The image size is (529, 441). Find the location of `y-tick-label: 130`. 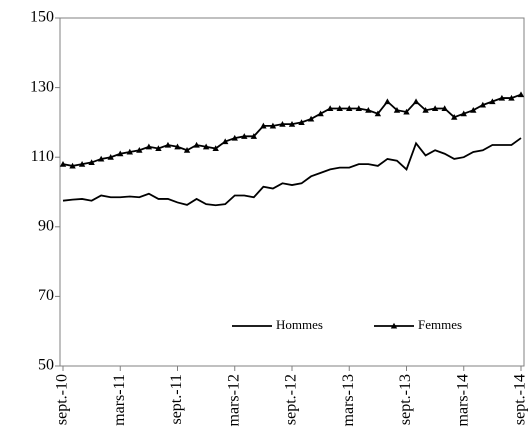

y-tick-label: 130 is located at coordinates (42, 86).